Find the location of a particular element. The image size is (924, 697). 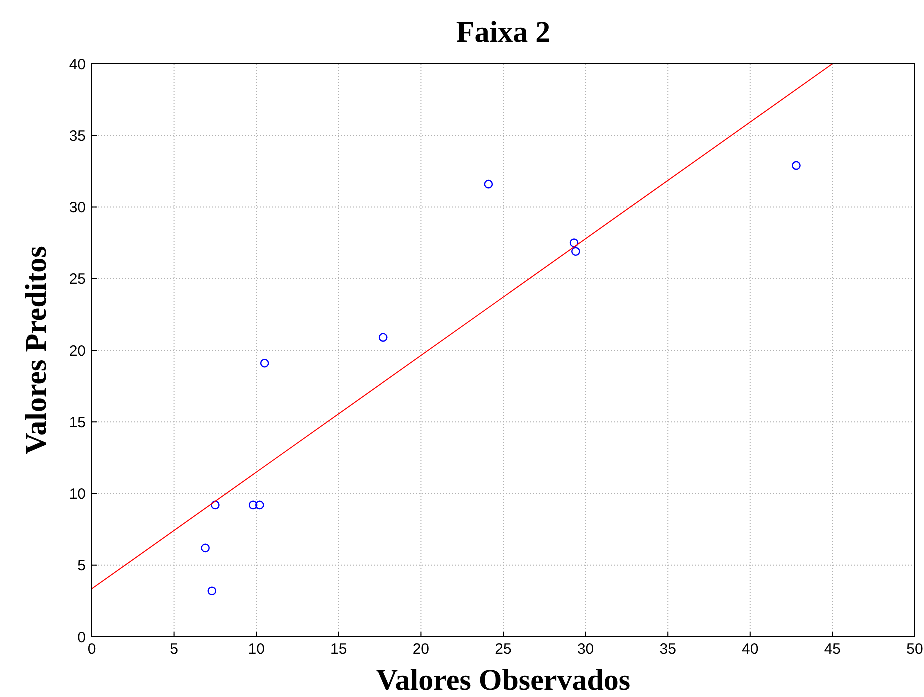

x-tick-label: 20 is located at coordinates (421, 649).